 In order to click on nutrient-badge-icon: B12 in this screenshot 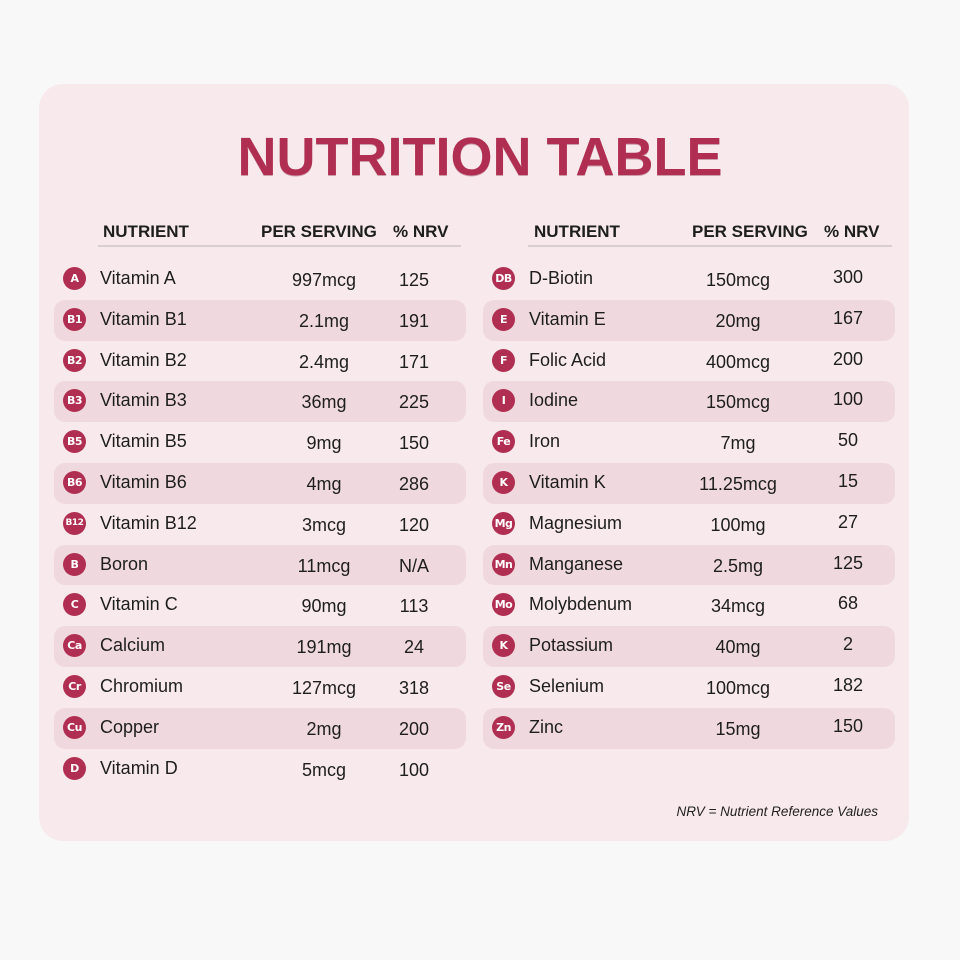, I will do `click(74, 523)`.